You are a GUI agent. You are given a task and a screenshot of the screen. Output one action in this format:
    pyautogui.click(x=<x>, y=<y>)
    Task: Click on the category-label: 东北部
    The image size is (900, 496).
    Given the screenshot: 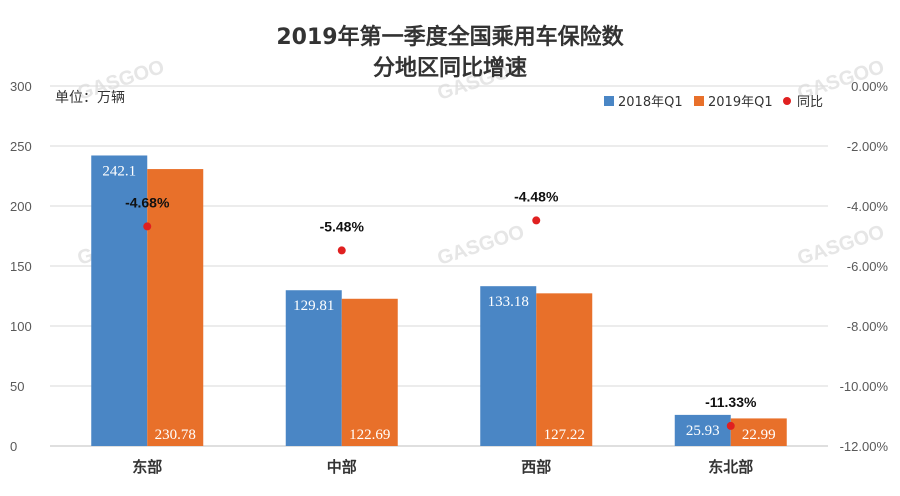 What is the action you would take?
    pyautogui.click(x=730, y=467)
    